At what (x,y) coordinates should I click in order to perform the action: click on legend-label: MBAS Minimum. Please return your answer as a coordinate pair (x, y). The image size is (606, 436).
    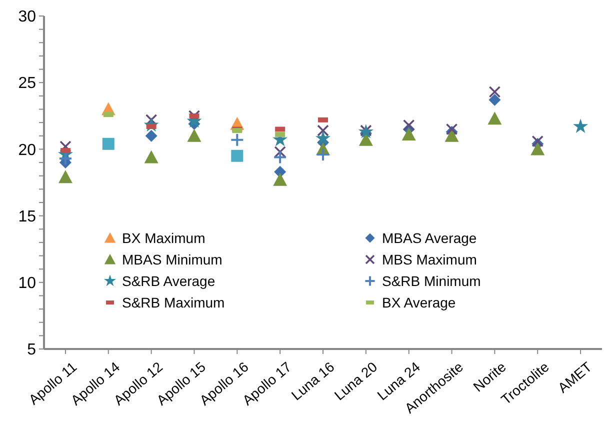
    Looking at the image, I should click on (172, 259).